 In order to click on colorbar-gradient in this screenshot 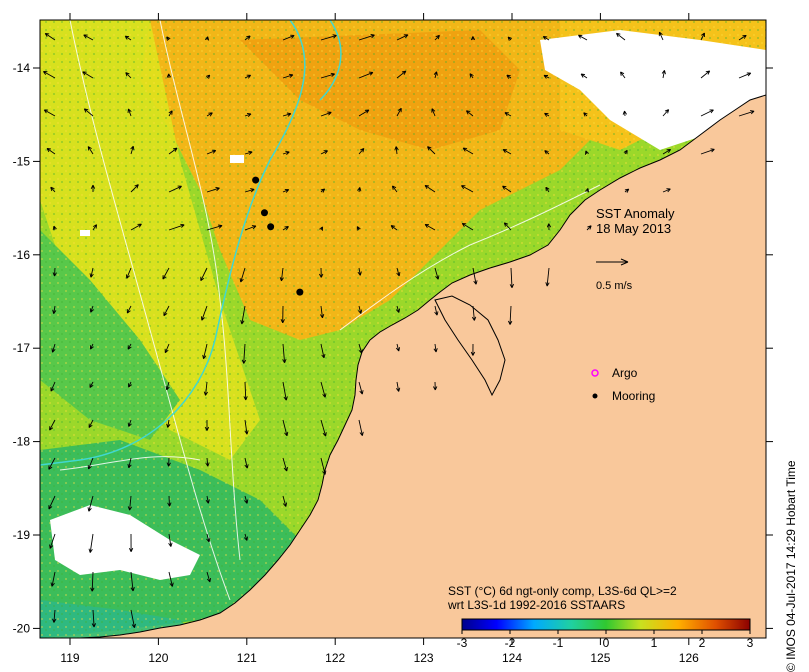, I will do `click(606, 624)`.